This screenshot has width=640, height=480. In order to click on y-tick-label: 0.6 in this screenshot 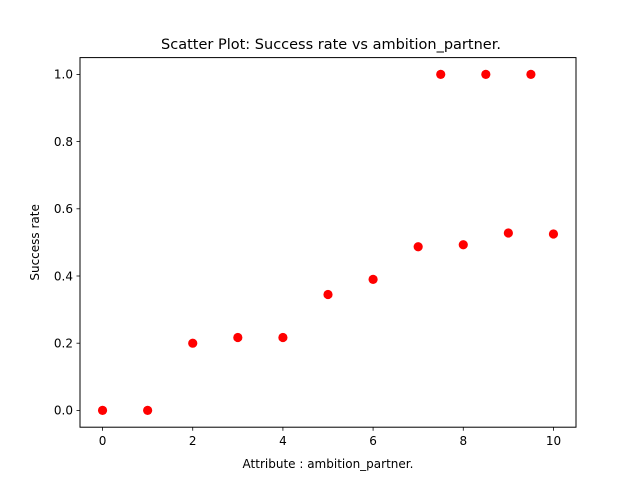, I will do `click(63, 209)`.